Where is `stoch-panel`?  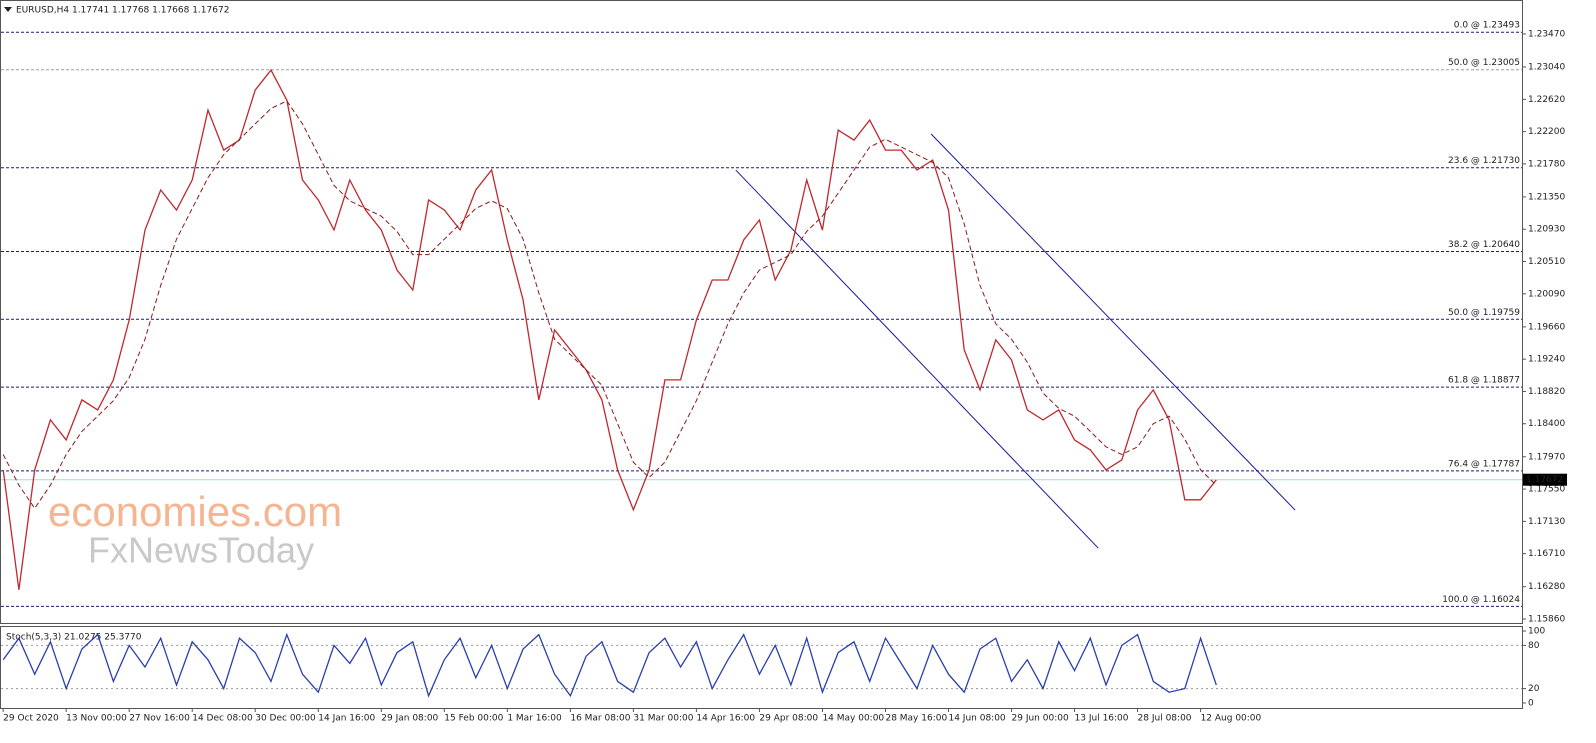 stoch-panel is located at coordinates (761, 667).